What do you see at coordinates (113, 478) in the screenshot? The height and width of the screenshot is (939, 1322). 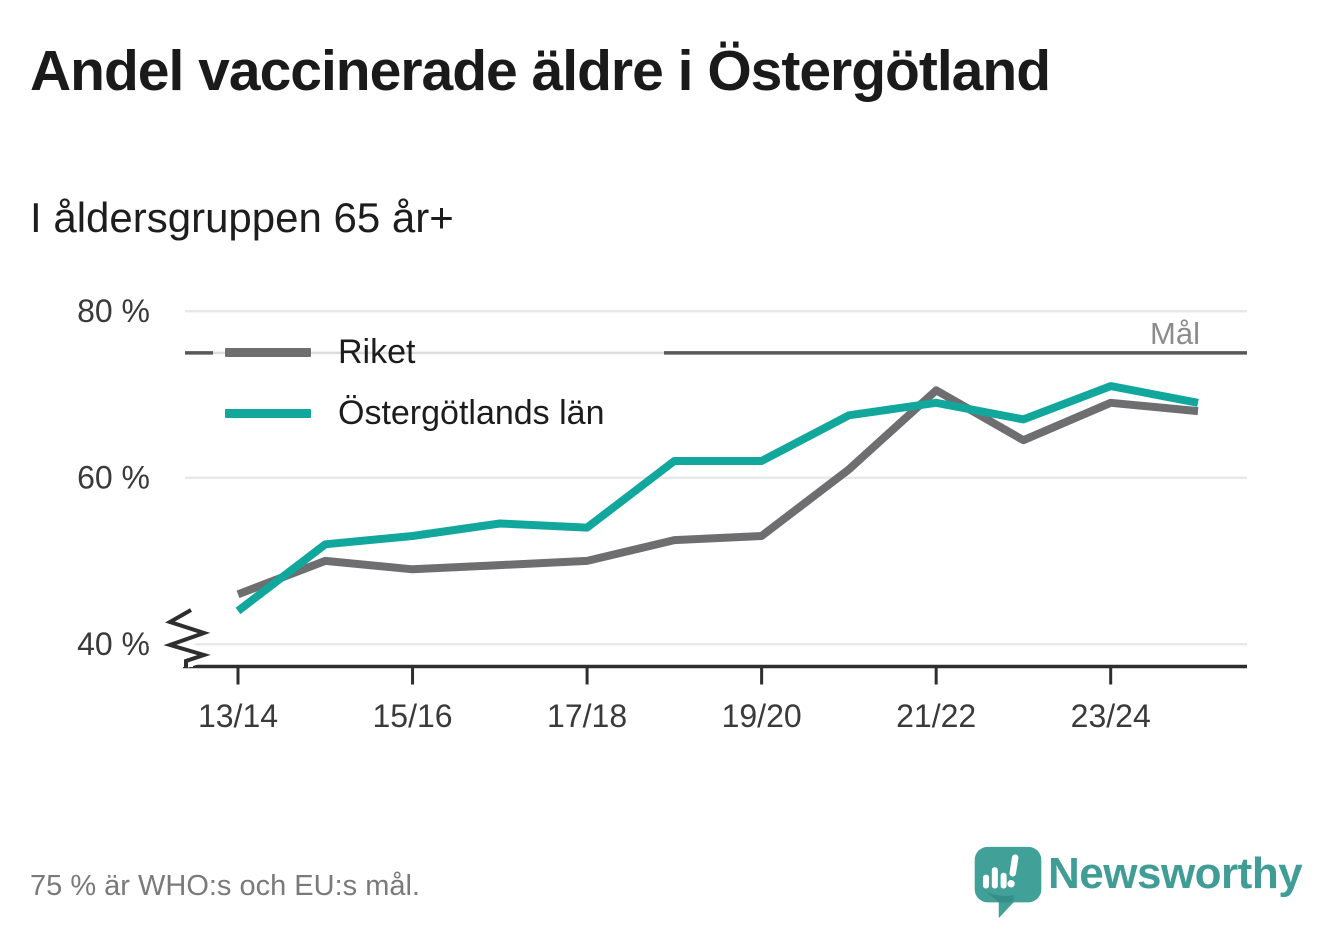 I see `y-tick-label: 60 %` at bounding box center [113, 478].